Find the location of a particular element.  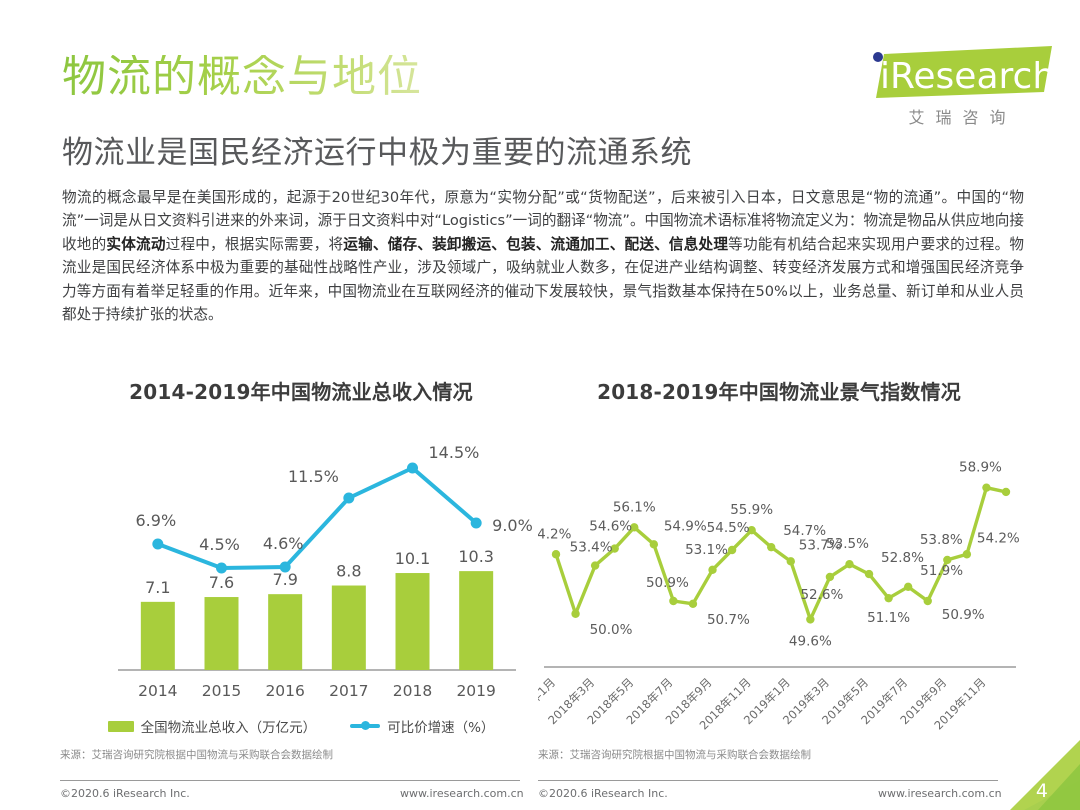

footer-copyright-left: ©2020.6 iResearch Inc. is located at coordinates (125, 793).